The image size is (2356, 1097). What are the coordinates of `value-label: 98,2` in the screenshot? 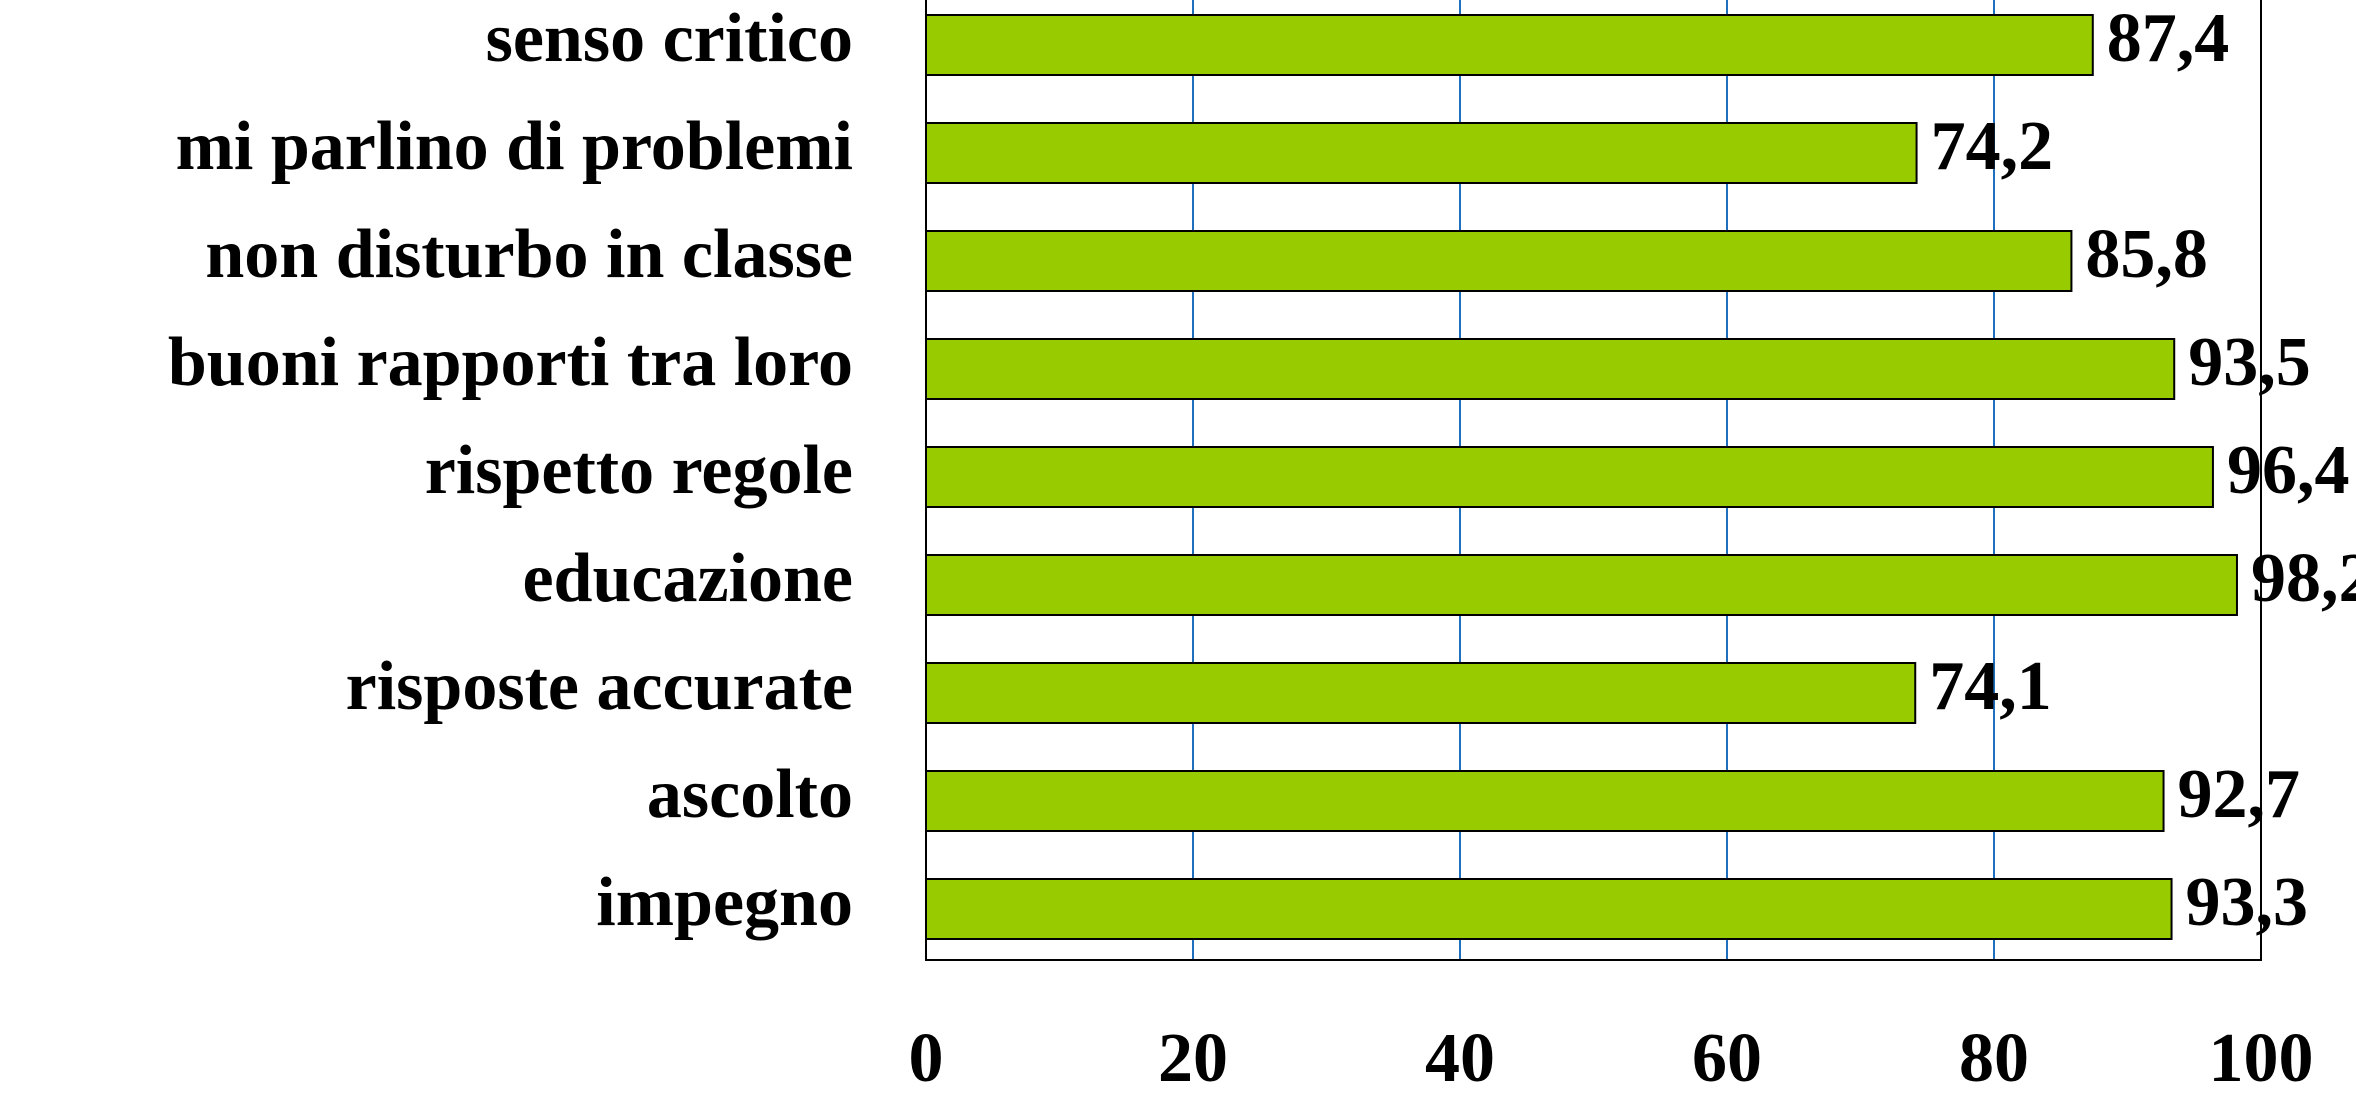 It's located at (2303, 578).